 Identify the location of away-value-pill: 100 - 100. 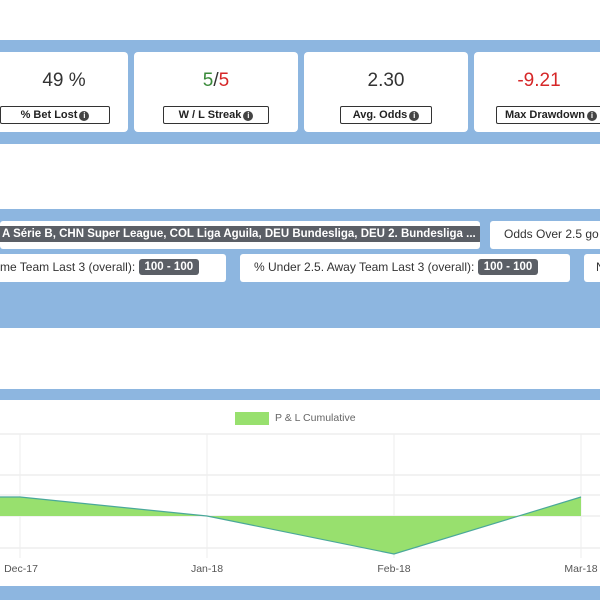
(508, 267).